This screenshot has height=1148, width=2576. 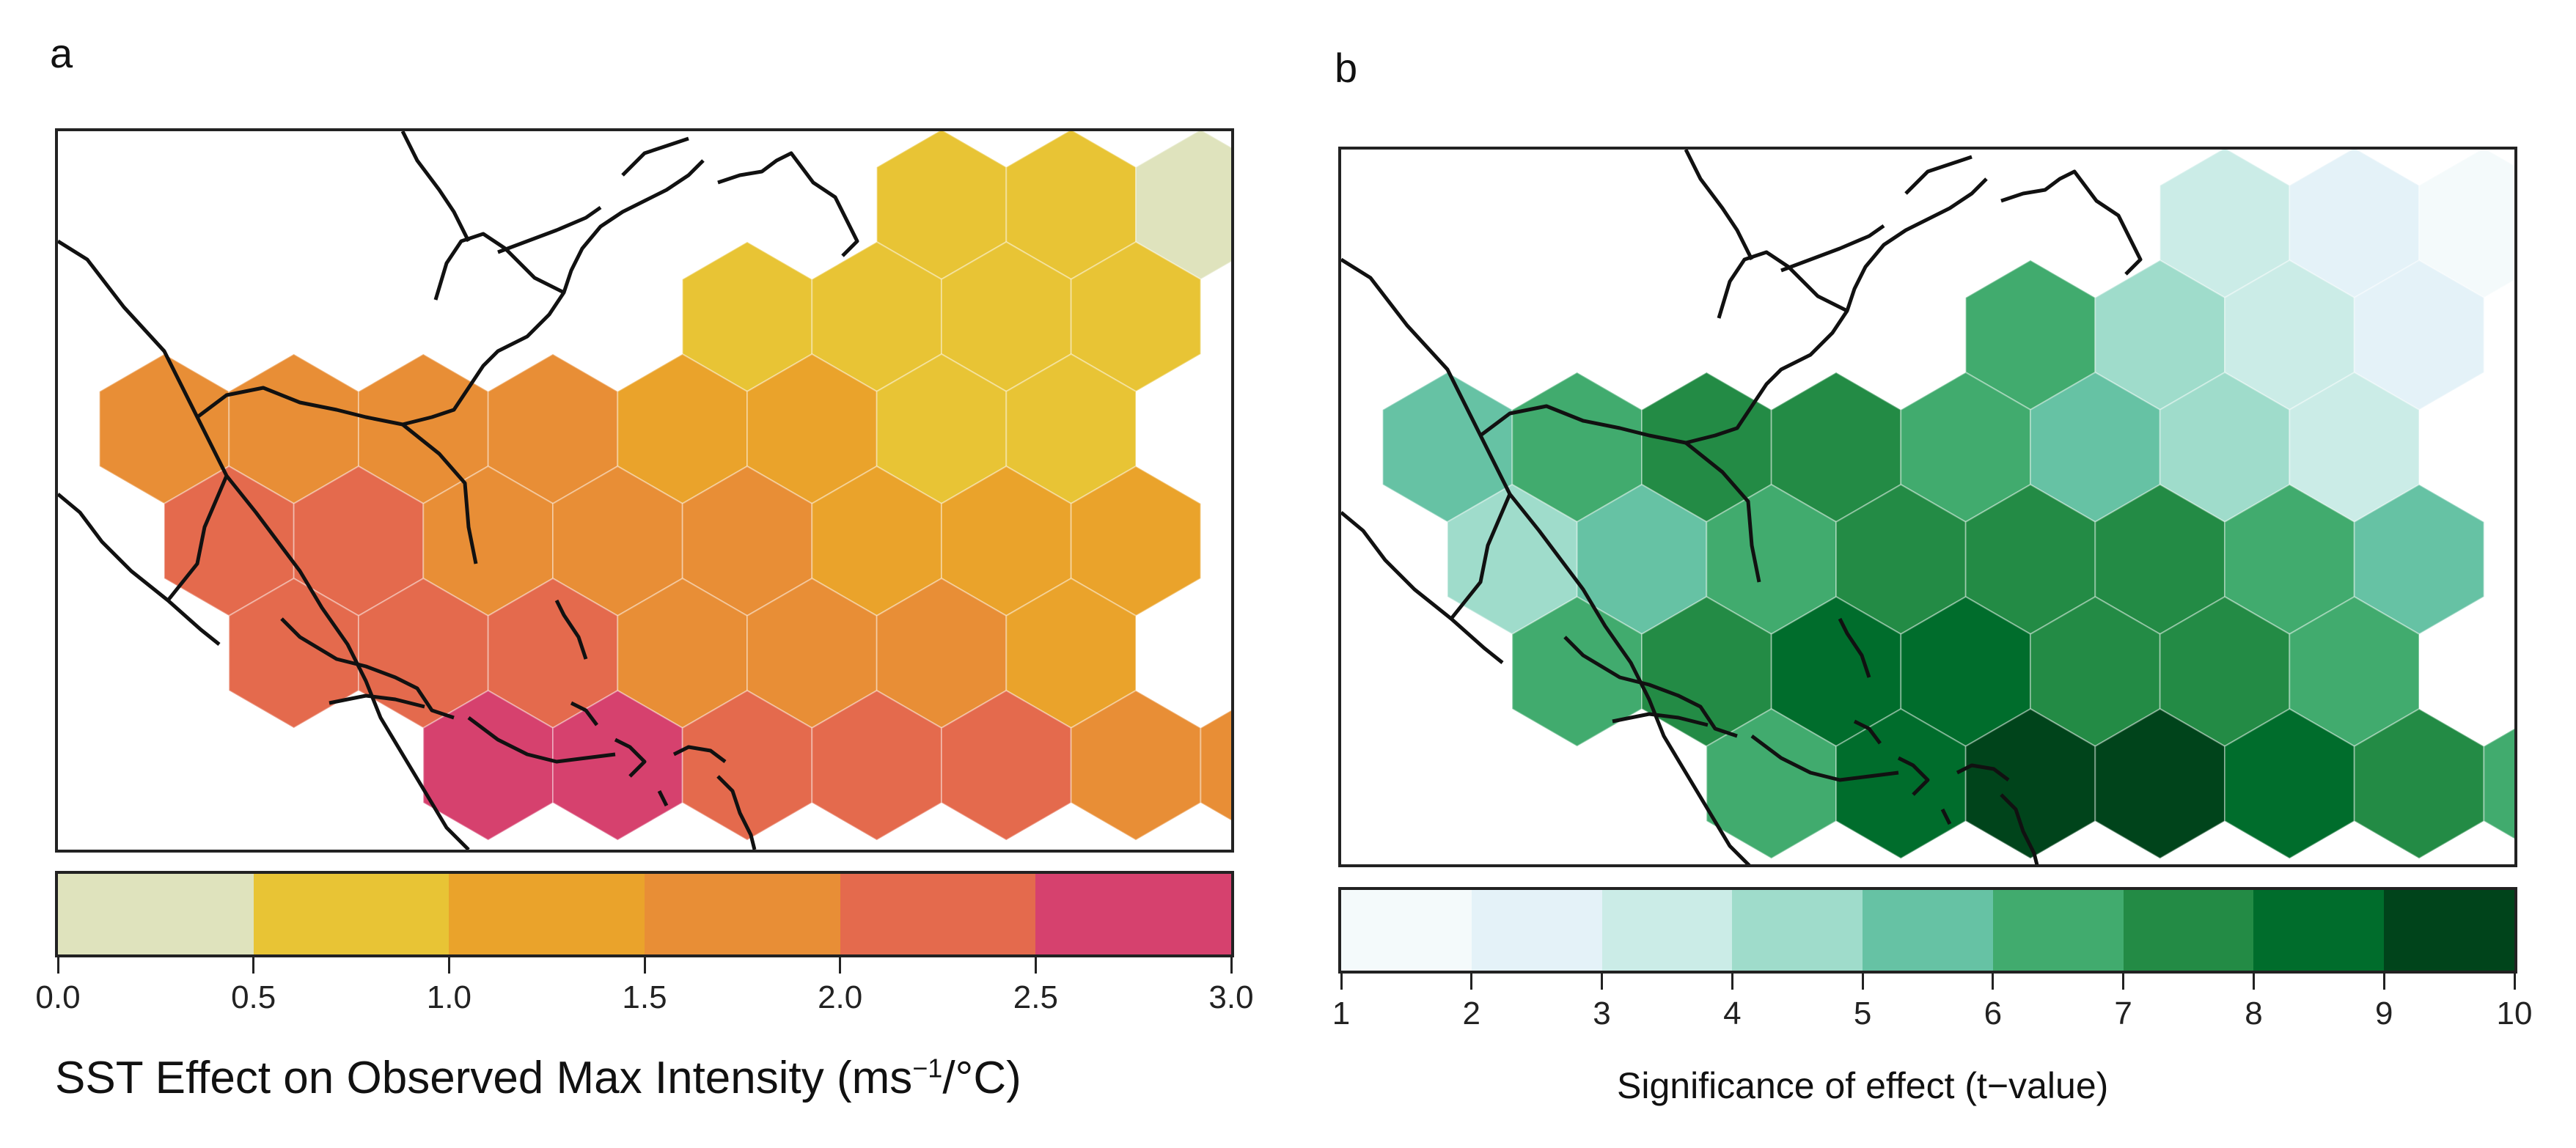 I want to click on colorbar-a-title-prefix: SST Effect on Observed Max Intensity (ms, so click(x=484, y=1078).